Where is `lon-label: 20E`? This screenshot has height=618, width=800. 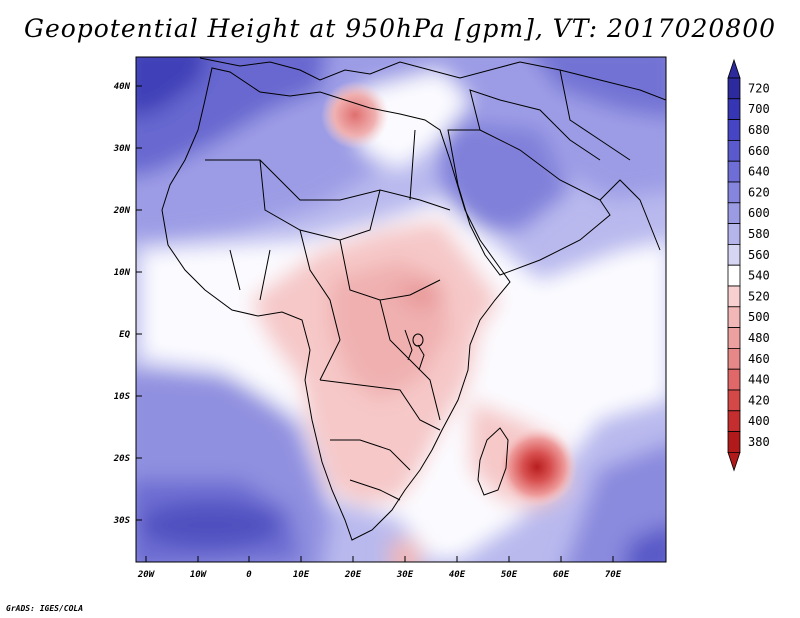
lon-label: 20E is located at coordinates (353, 575).